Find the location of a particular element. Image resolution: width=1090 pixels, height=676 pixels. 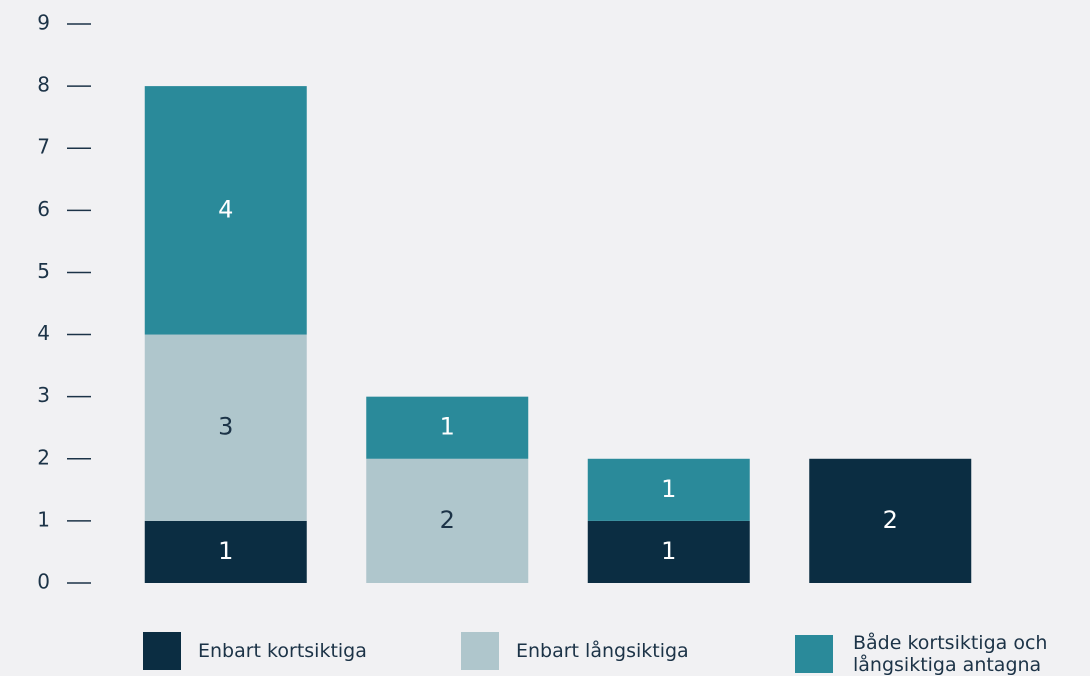

data-label: 4 is located at coordinates (225, 209).